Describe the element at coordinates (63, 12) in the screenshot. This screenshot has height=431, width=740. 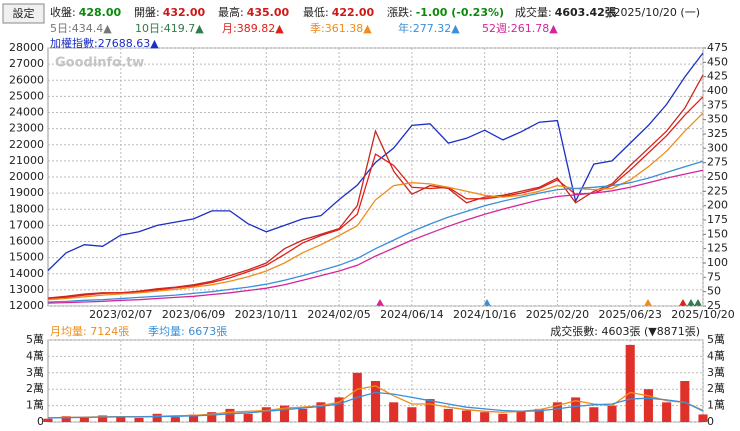
I see `quote-label: 收盤:` at that location.